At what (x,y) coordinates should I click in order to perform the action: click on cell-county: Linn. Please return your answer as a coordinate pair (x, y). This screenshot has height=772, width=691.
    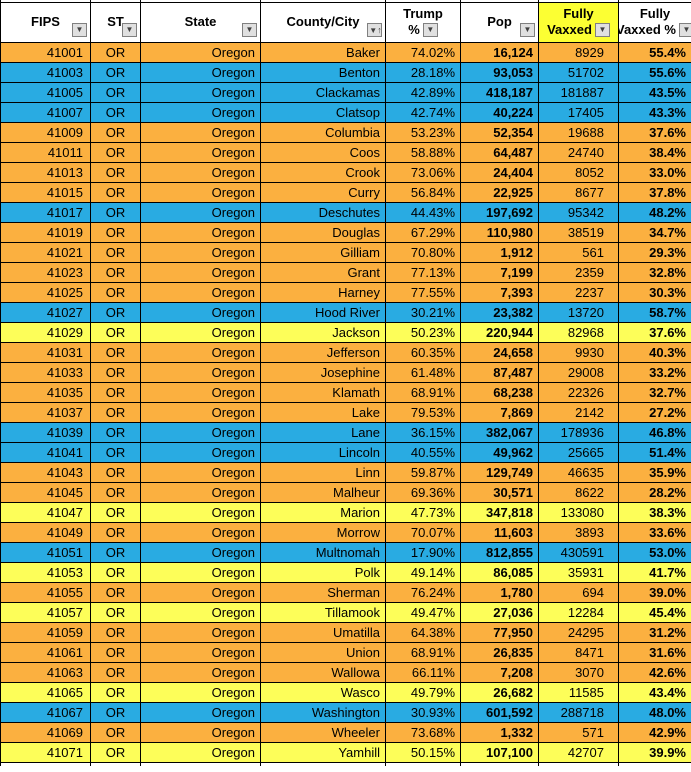
    Looking at the image, I should click on (323, 472).